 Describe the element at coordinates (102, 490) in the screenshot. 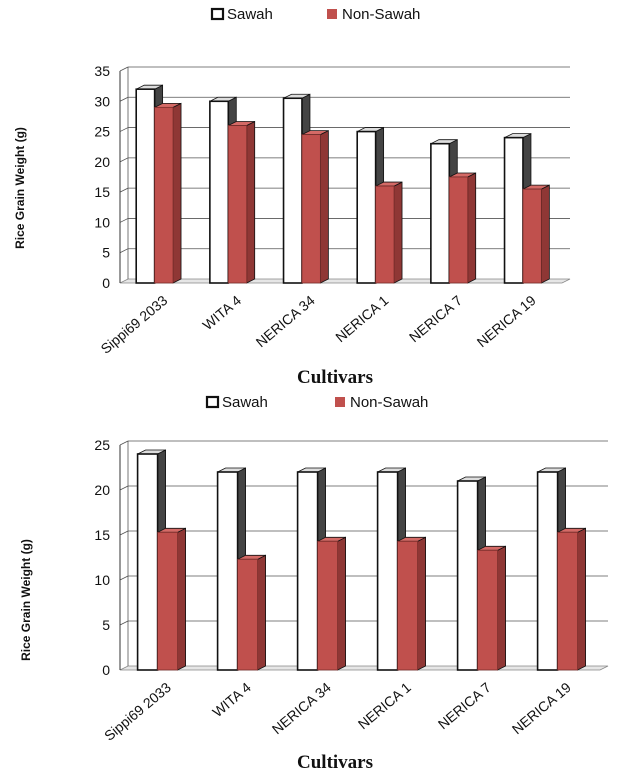

I see `y-tick-label: 20` at that location.